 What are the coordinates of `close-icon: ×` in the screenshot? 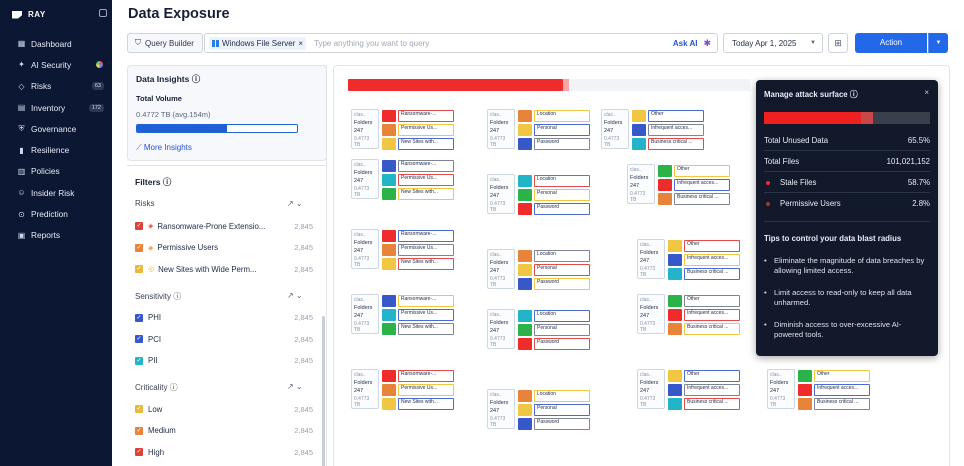 It's located at (301, 43).